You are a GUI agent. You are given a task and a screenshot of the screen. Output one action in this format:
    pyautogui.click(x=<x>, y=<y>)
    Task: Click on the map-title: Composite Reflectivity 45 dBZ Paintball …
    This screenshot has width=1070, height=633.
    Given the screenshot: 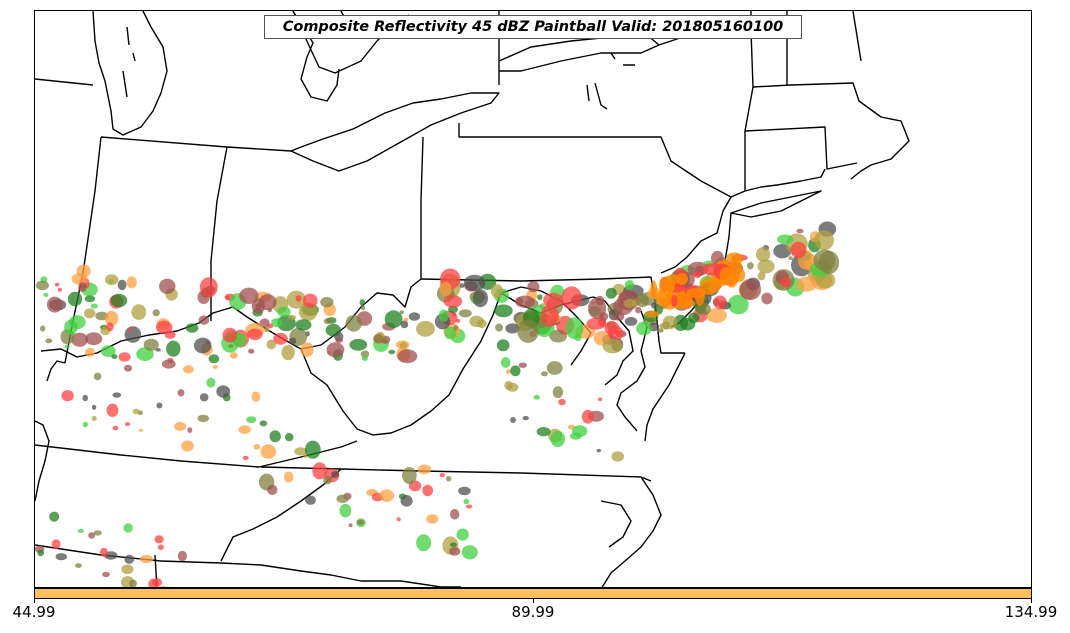 What is the action you would take?
    pyautogui.click(x=533, y=27)
    